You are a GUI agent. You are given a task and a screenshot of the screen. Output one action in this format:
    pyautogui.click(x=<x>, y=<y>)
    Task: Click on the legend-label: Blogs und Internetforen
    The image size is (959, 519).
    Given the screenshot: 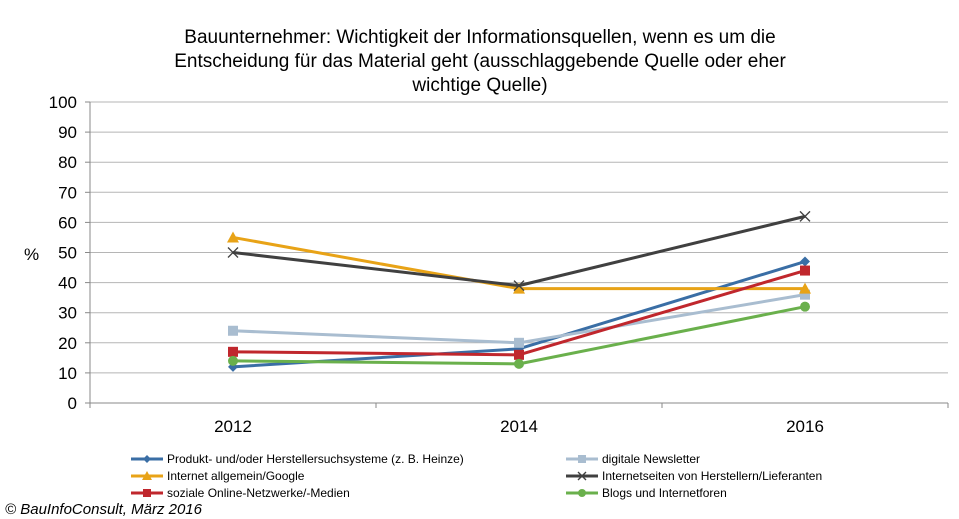 What is the action you would take?
    pyautogui.click(x=664, y=493)
    